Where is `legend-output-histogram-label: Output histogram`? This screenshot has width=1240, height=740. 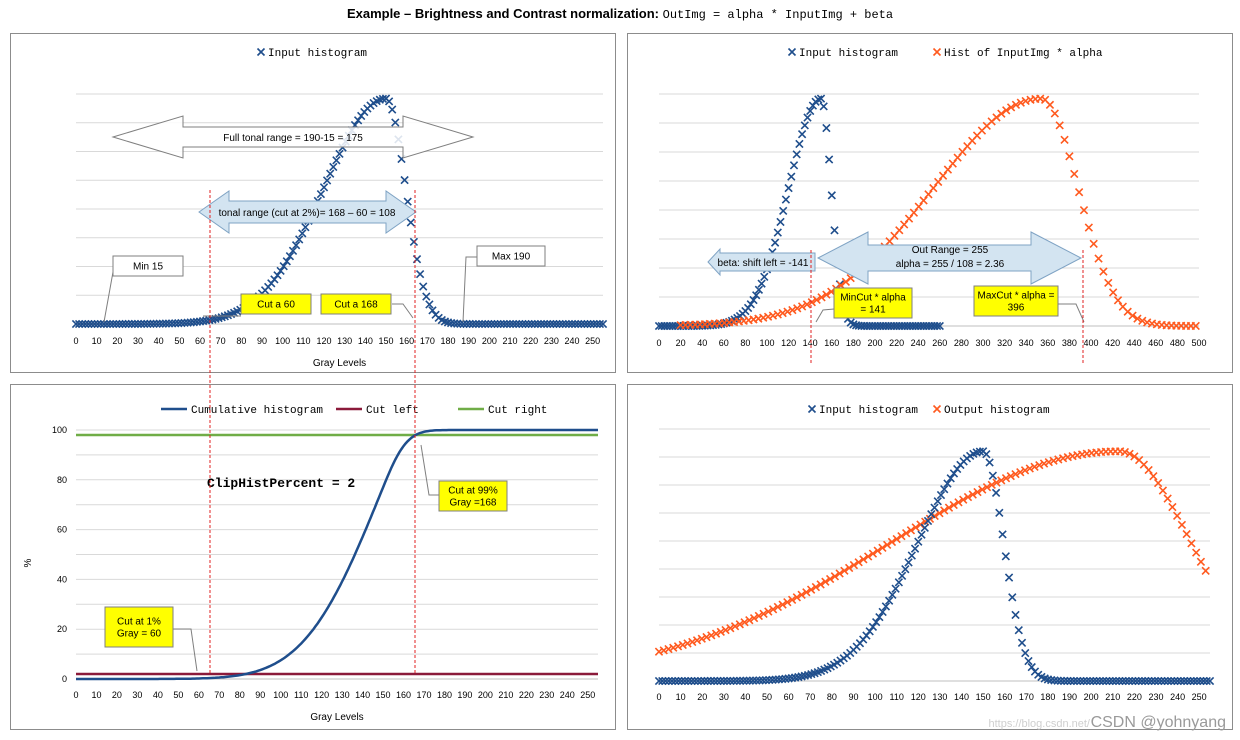 legend-output-histogram-label: Output histogram is located at coordinates (997, 411).